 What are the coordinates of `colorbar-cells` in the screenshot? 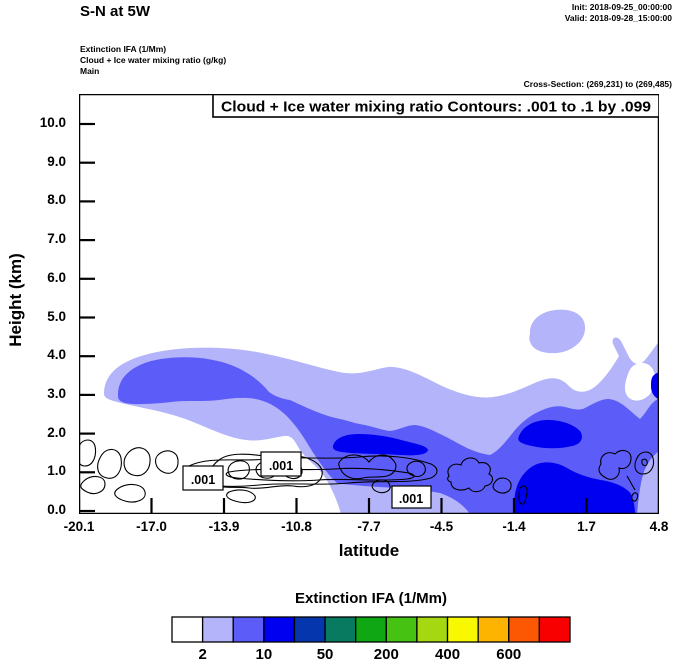 It's located at (371, 629).